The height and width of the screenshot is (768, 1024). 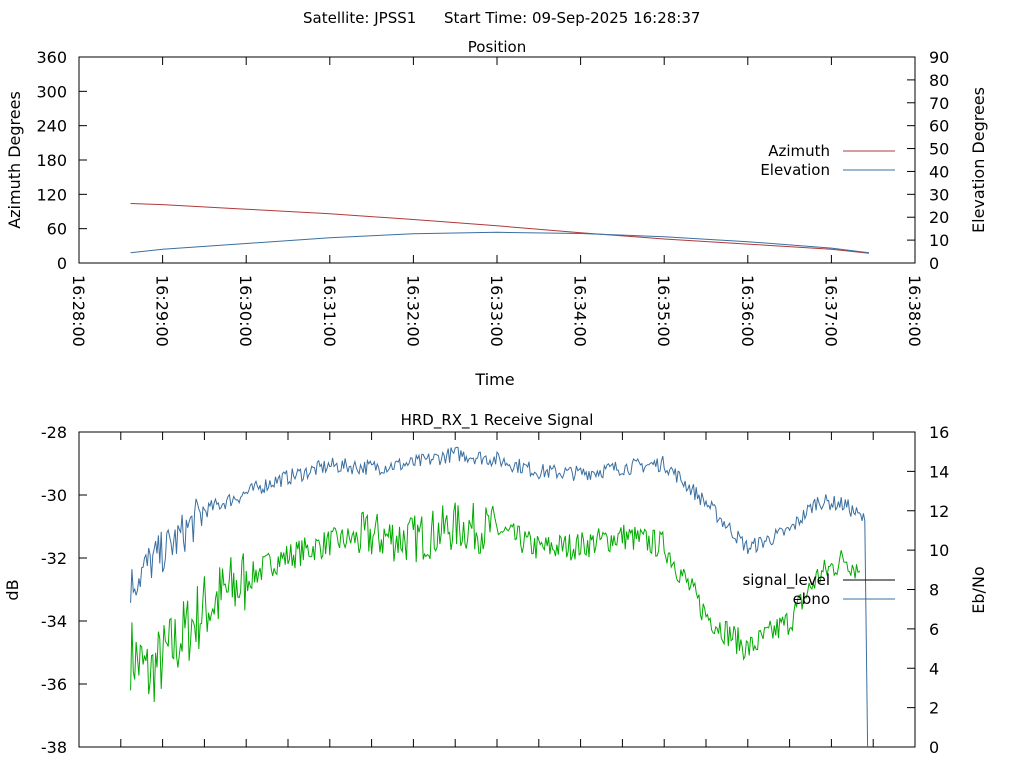 I want to click on time-tick-label: 16:33:00, so click(x=496, y=311).